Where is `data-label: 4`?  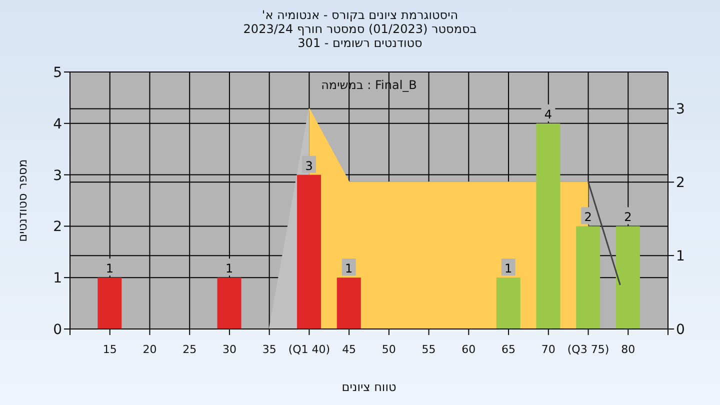 data-label: 4 is located at coordinates (548, 114).